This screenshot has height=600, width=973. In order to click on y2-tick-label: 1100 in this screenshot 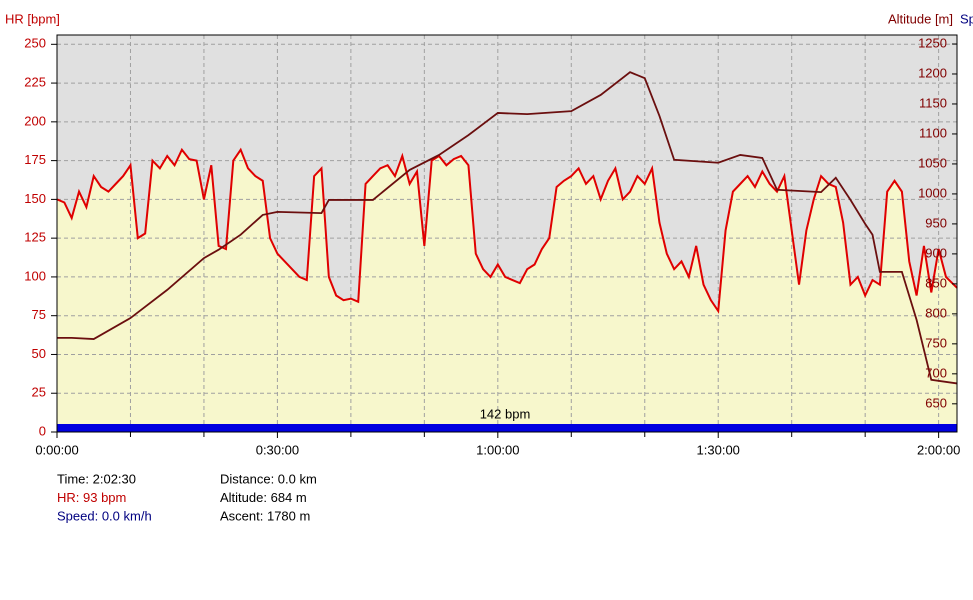, I will do `click(933, 132)`.